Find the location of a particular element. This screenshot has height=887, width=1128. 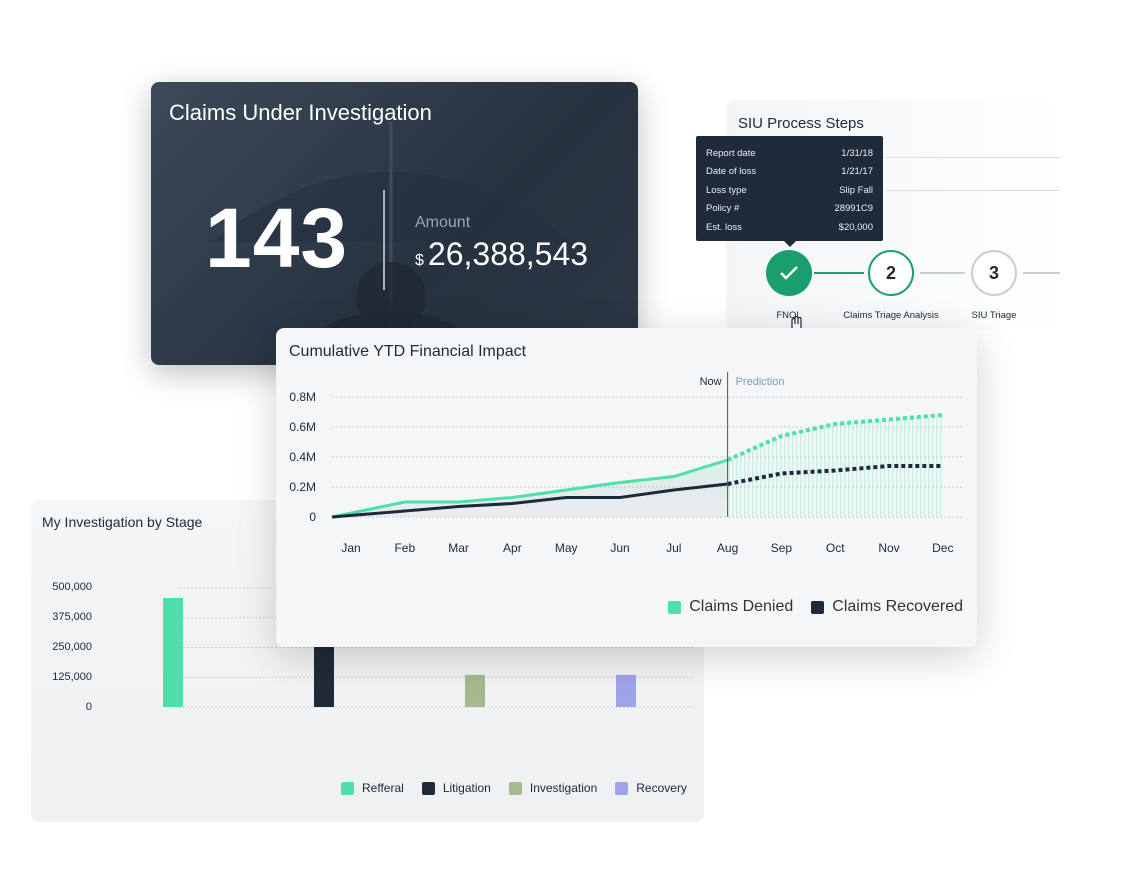

legend-label: Claims Denied is located at coordinates (741, 606).